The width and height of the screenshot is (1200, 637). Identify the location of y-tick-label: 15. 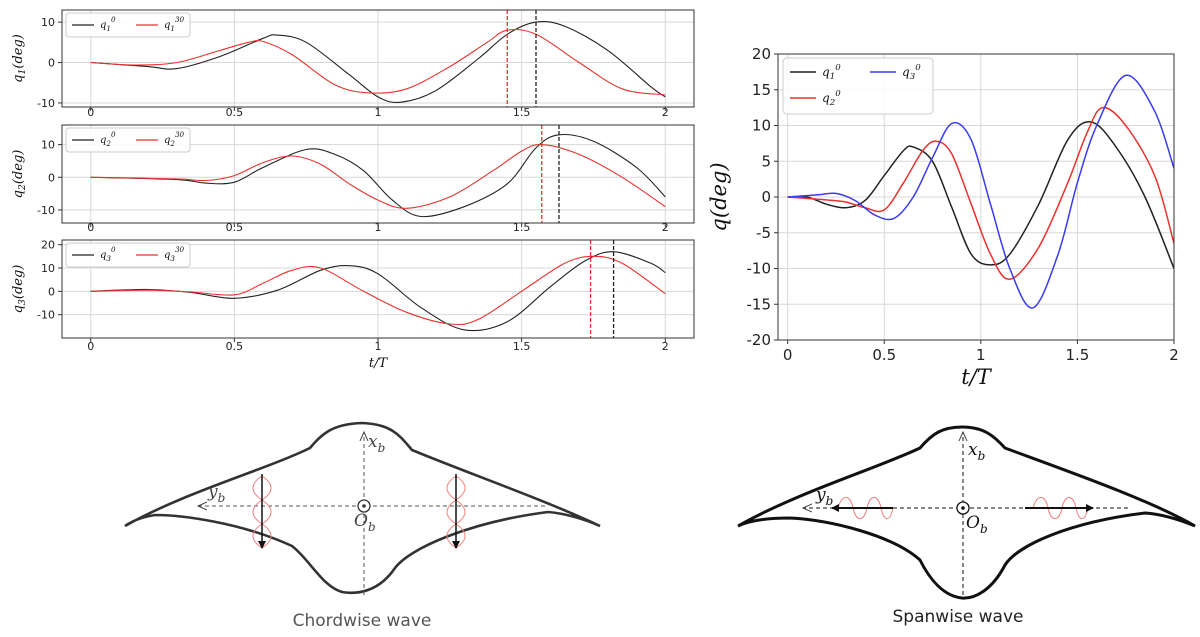
(761, 90).